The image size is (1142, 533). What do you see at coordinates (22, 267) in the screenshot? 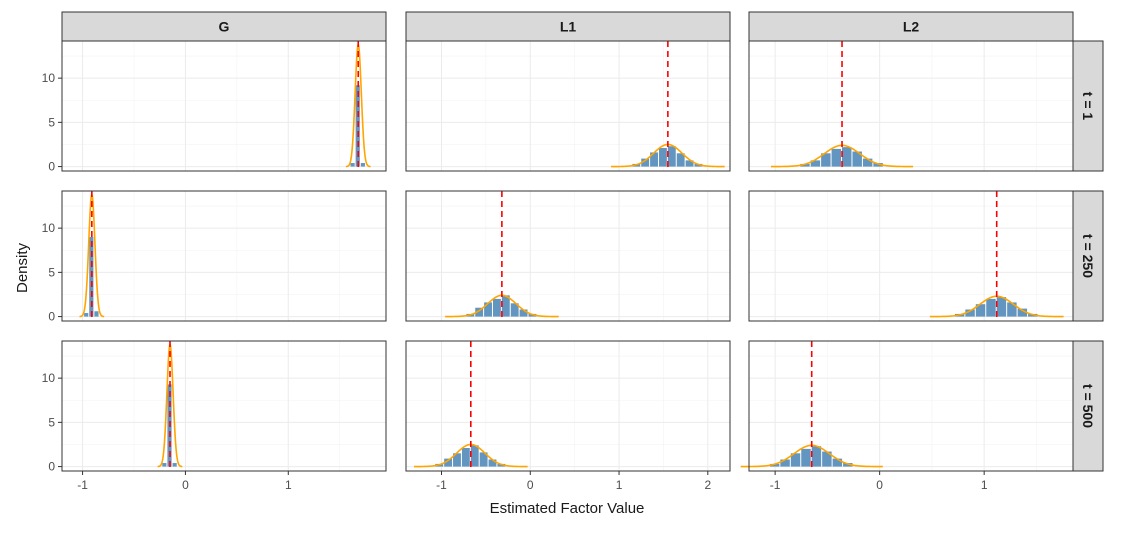
I see `y-axis-title: Density` at bounding box center [22, 267].